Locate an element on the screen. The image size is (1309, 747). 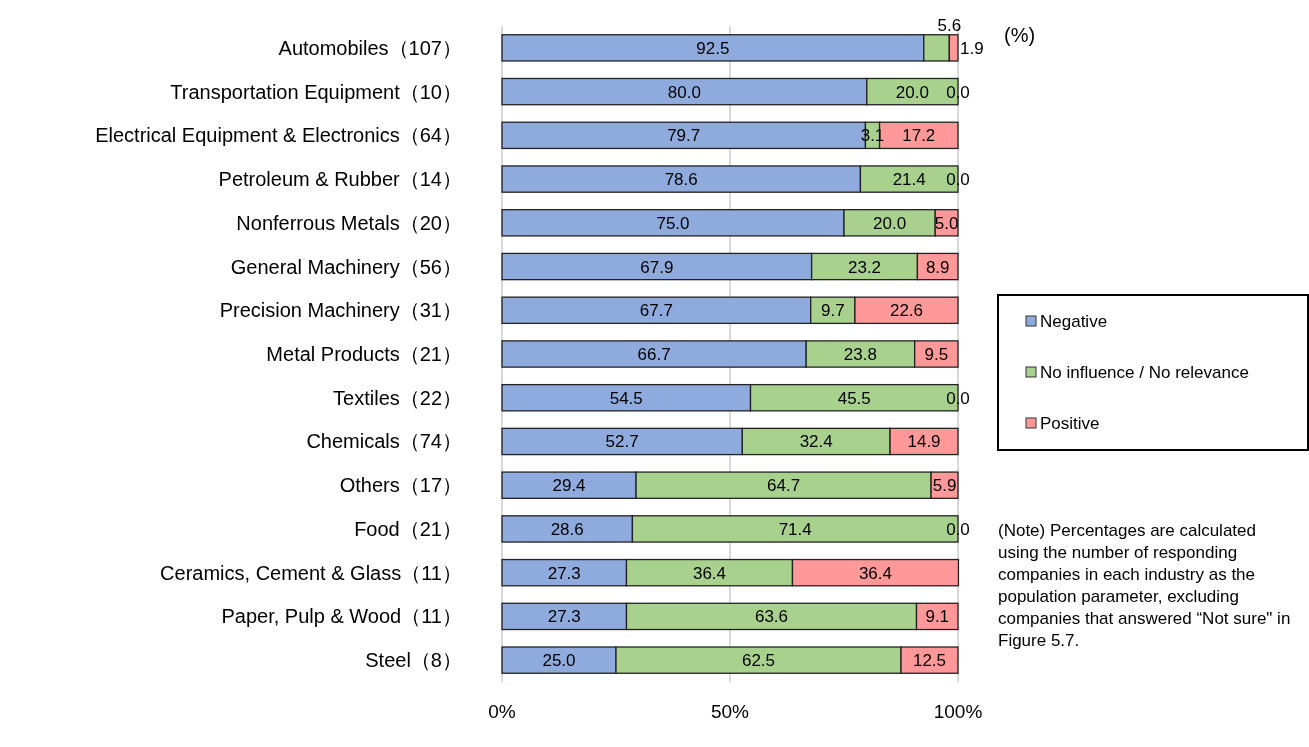
y-tick-label: Electrical Equipment & Electronics（64） is located at coordinates (278, 135).